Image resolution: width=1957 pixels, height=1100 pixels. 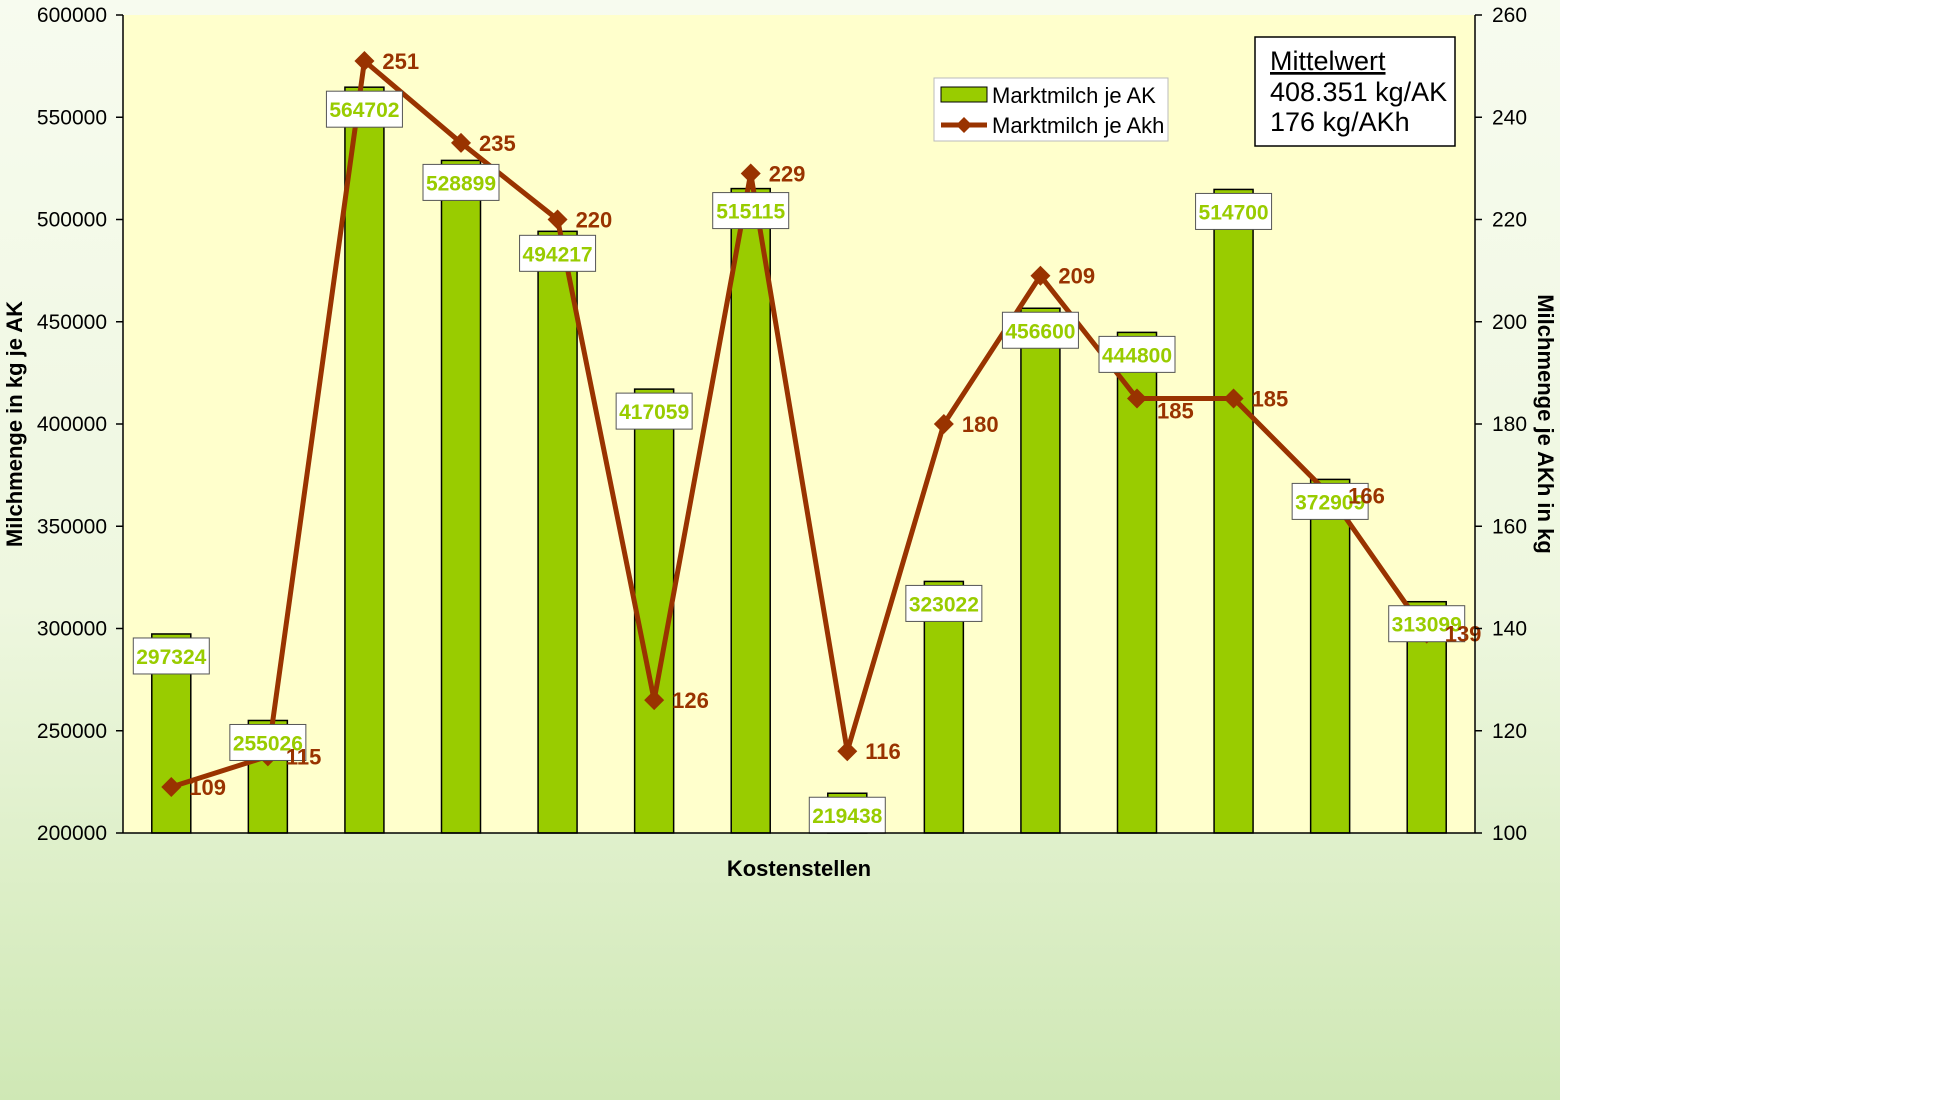 What do you see at coordinates (1509, 322) in the screenshot?
I see `right-tick-label: 200` at bounding box center [1509, 322].